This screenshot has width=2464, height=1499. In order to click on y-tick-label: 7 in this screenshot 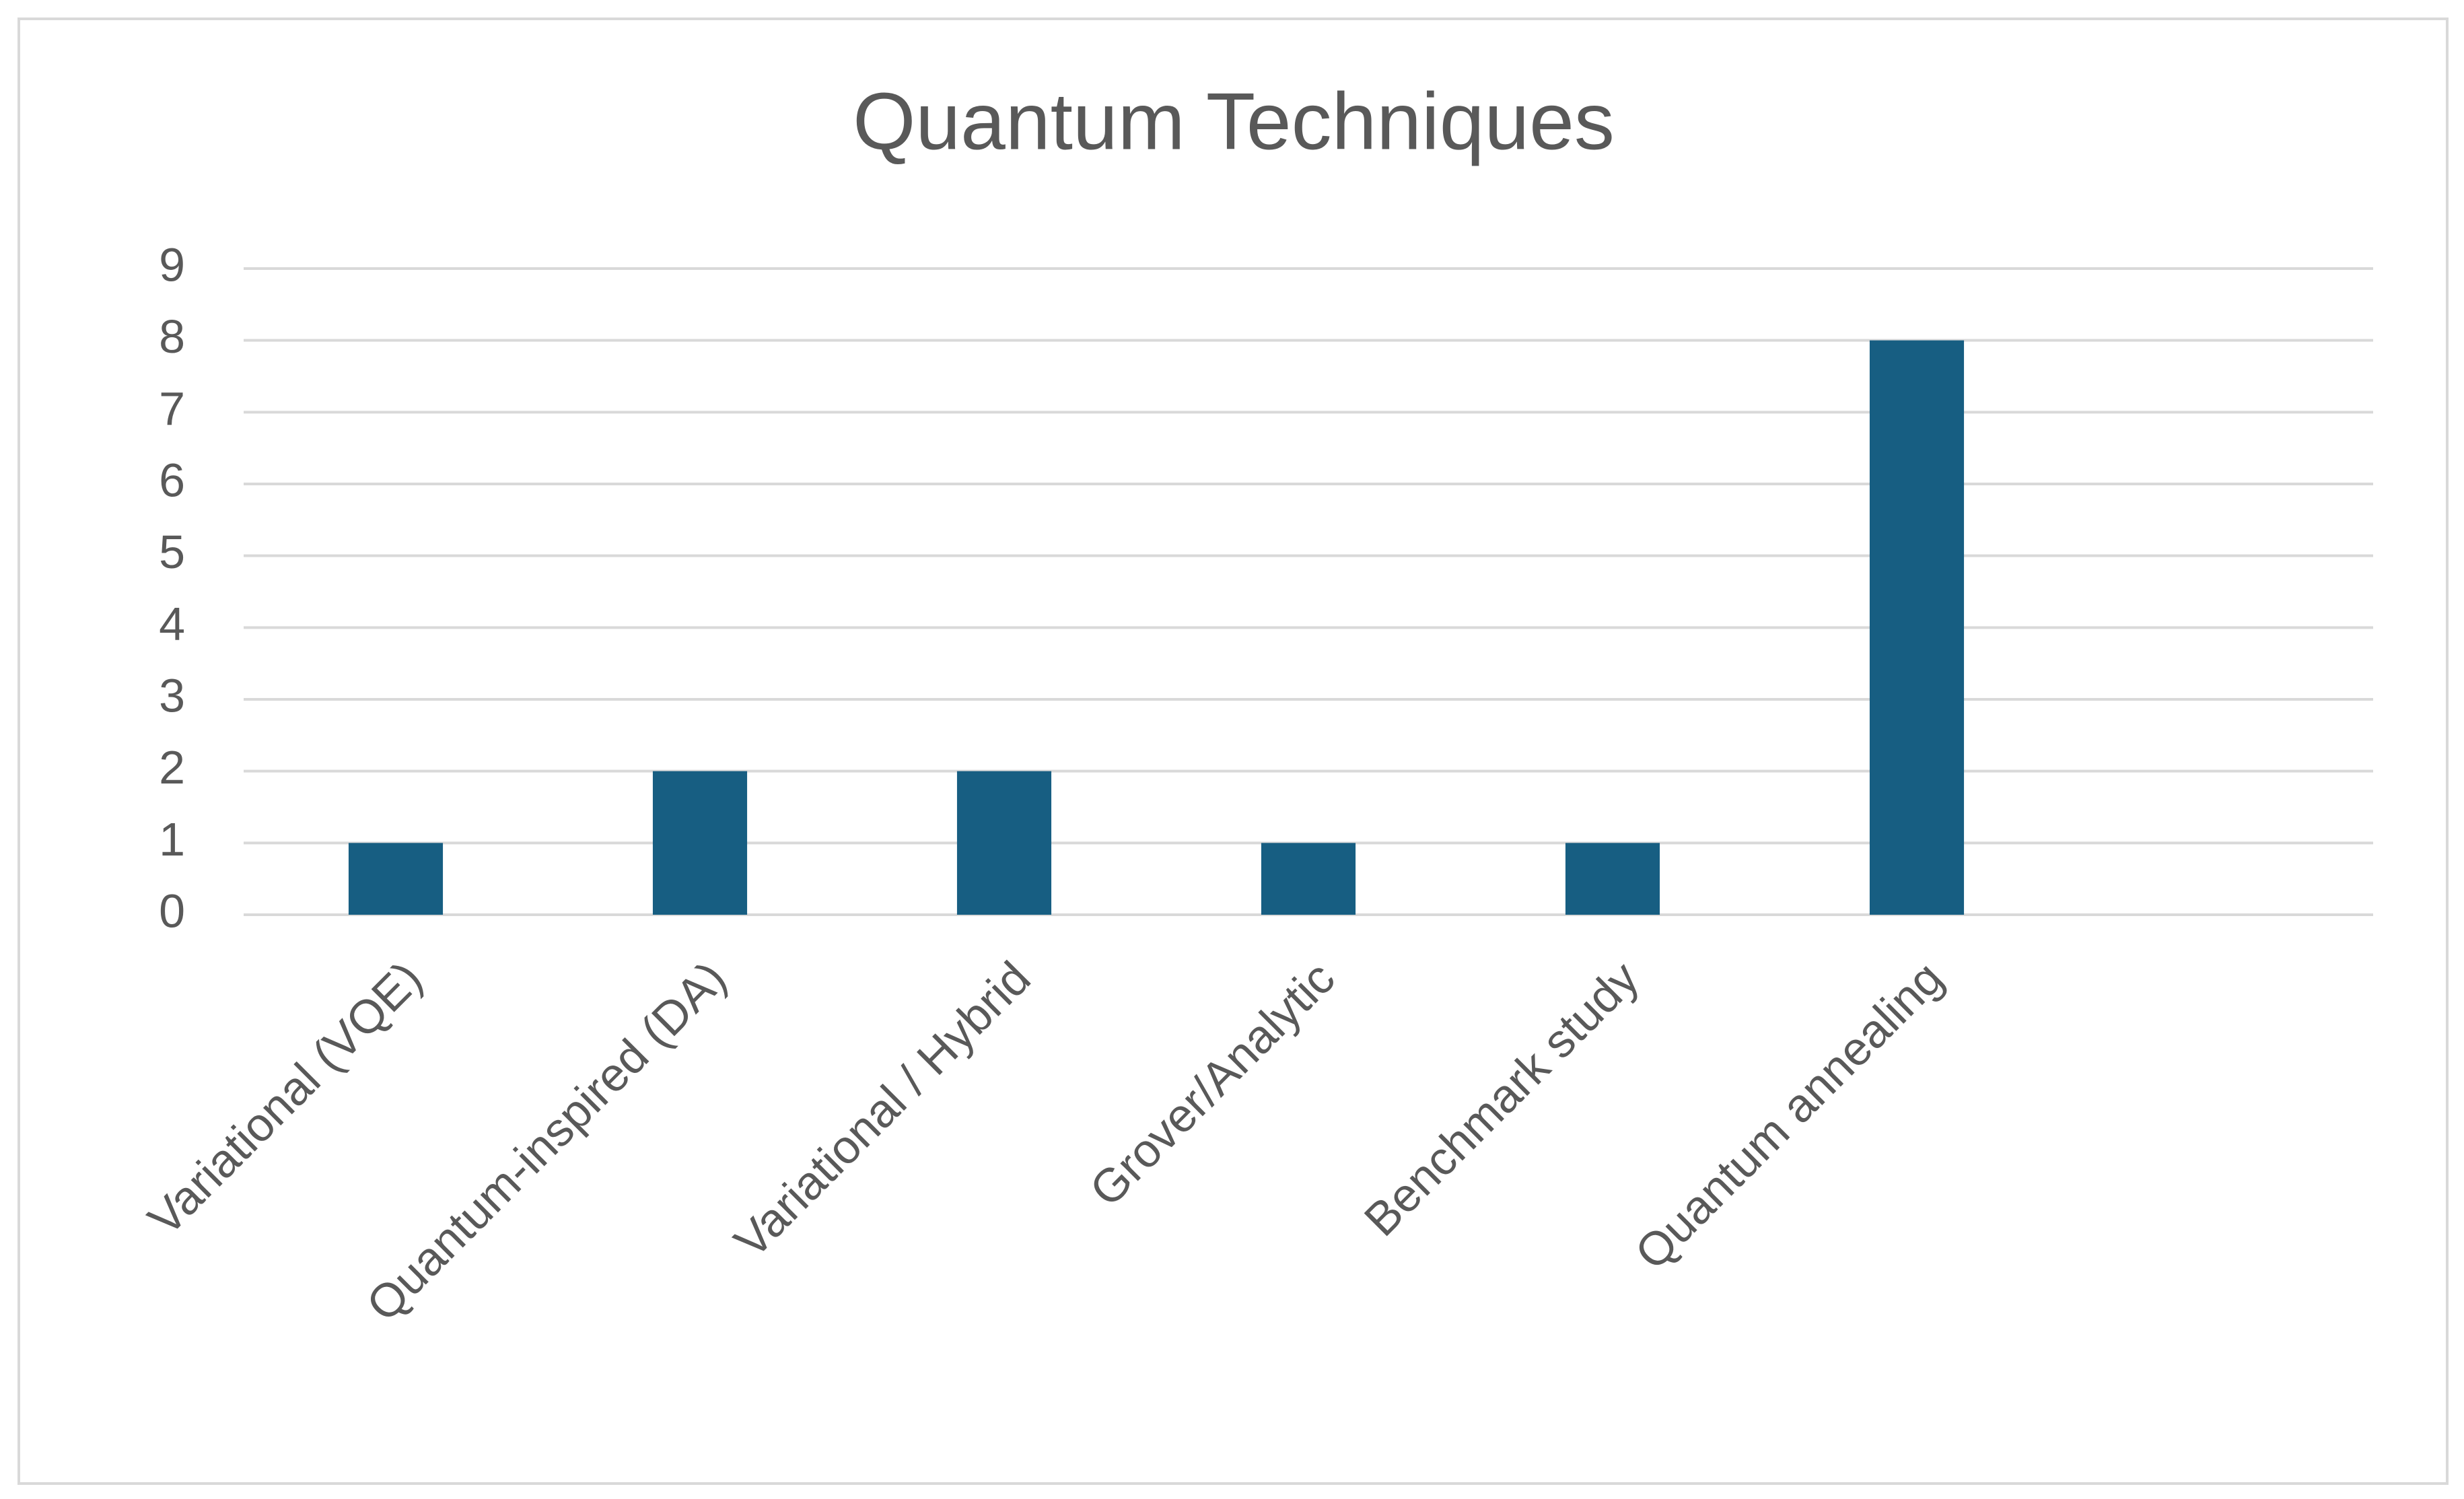, I will do `click(172, 409)`.